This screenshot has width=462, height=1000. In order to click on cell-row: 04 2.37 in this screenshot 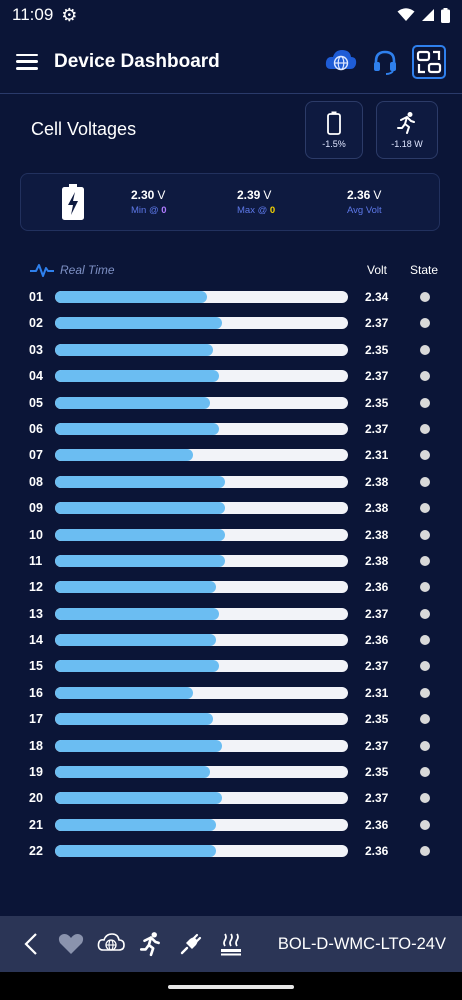, I will do `click(231, 376)`.